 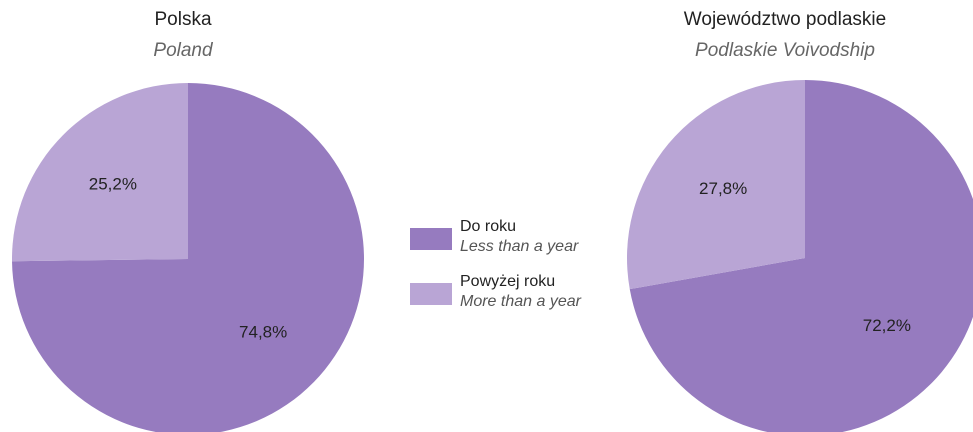 I want to click on data-label: 27,8%, so click(x=723, y=188).